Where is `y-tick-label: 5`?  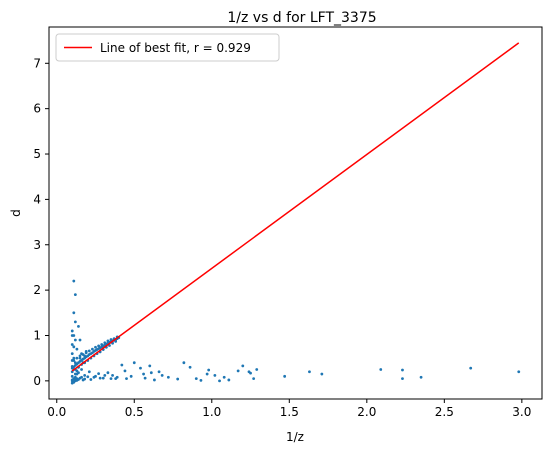 y-tick-label: 5 is located at coordinates (37, 154).